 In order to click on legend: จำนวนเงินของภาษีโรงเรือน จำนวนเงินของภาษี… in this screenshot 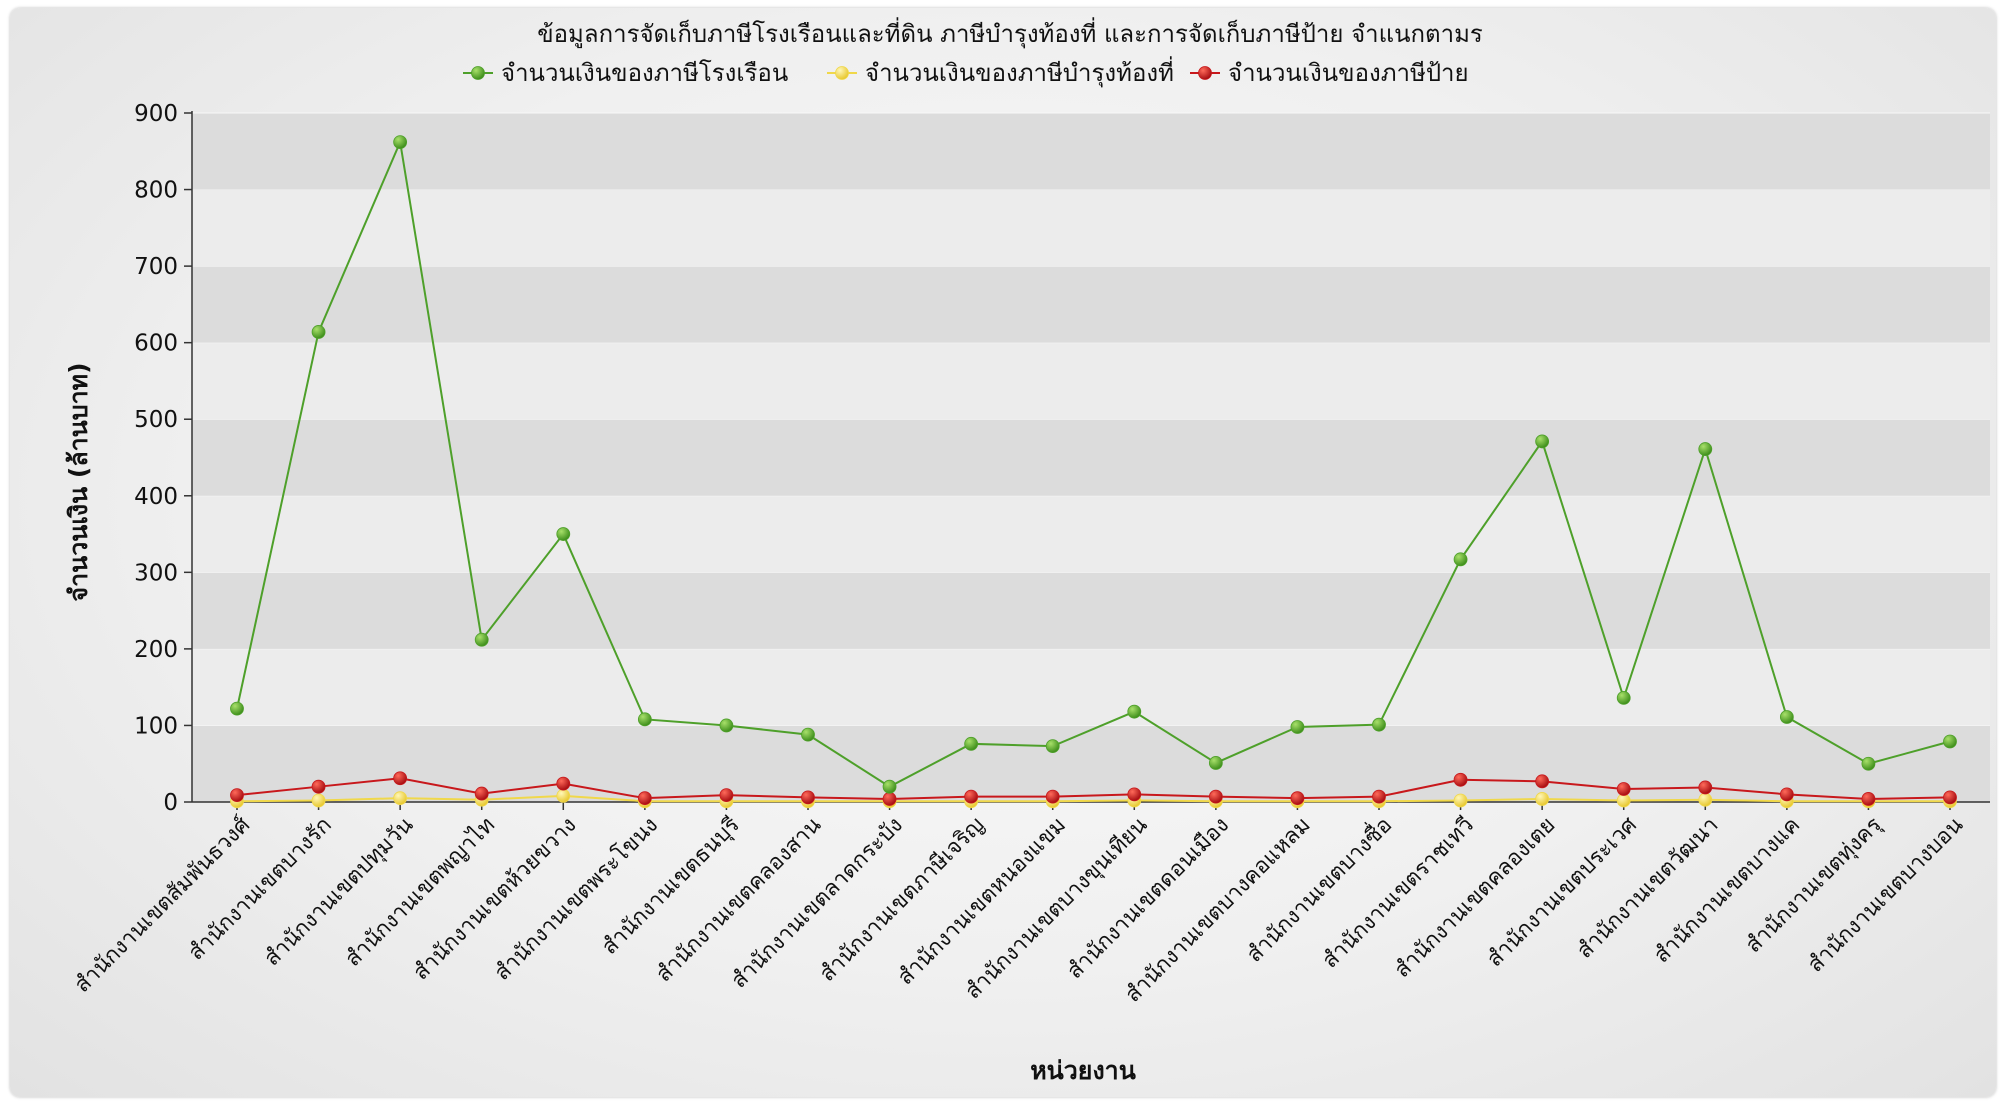, I will do `click(966, 72)`.